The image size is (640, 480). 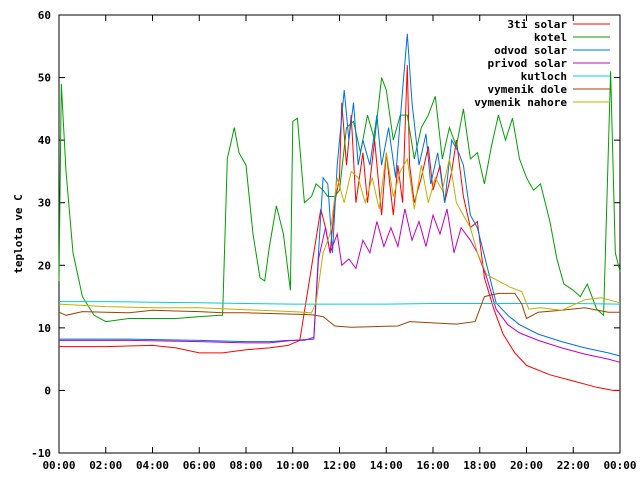 I want to click on y-tick-label: 30, so click(x=44, y=203).